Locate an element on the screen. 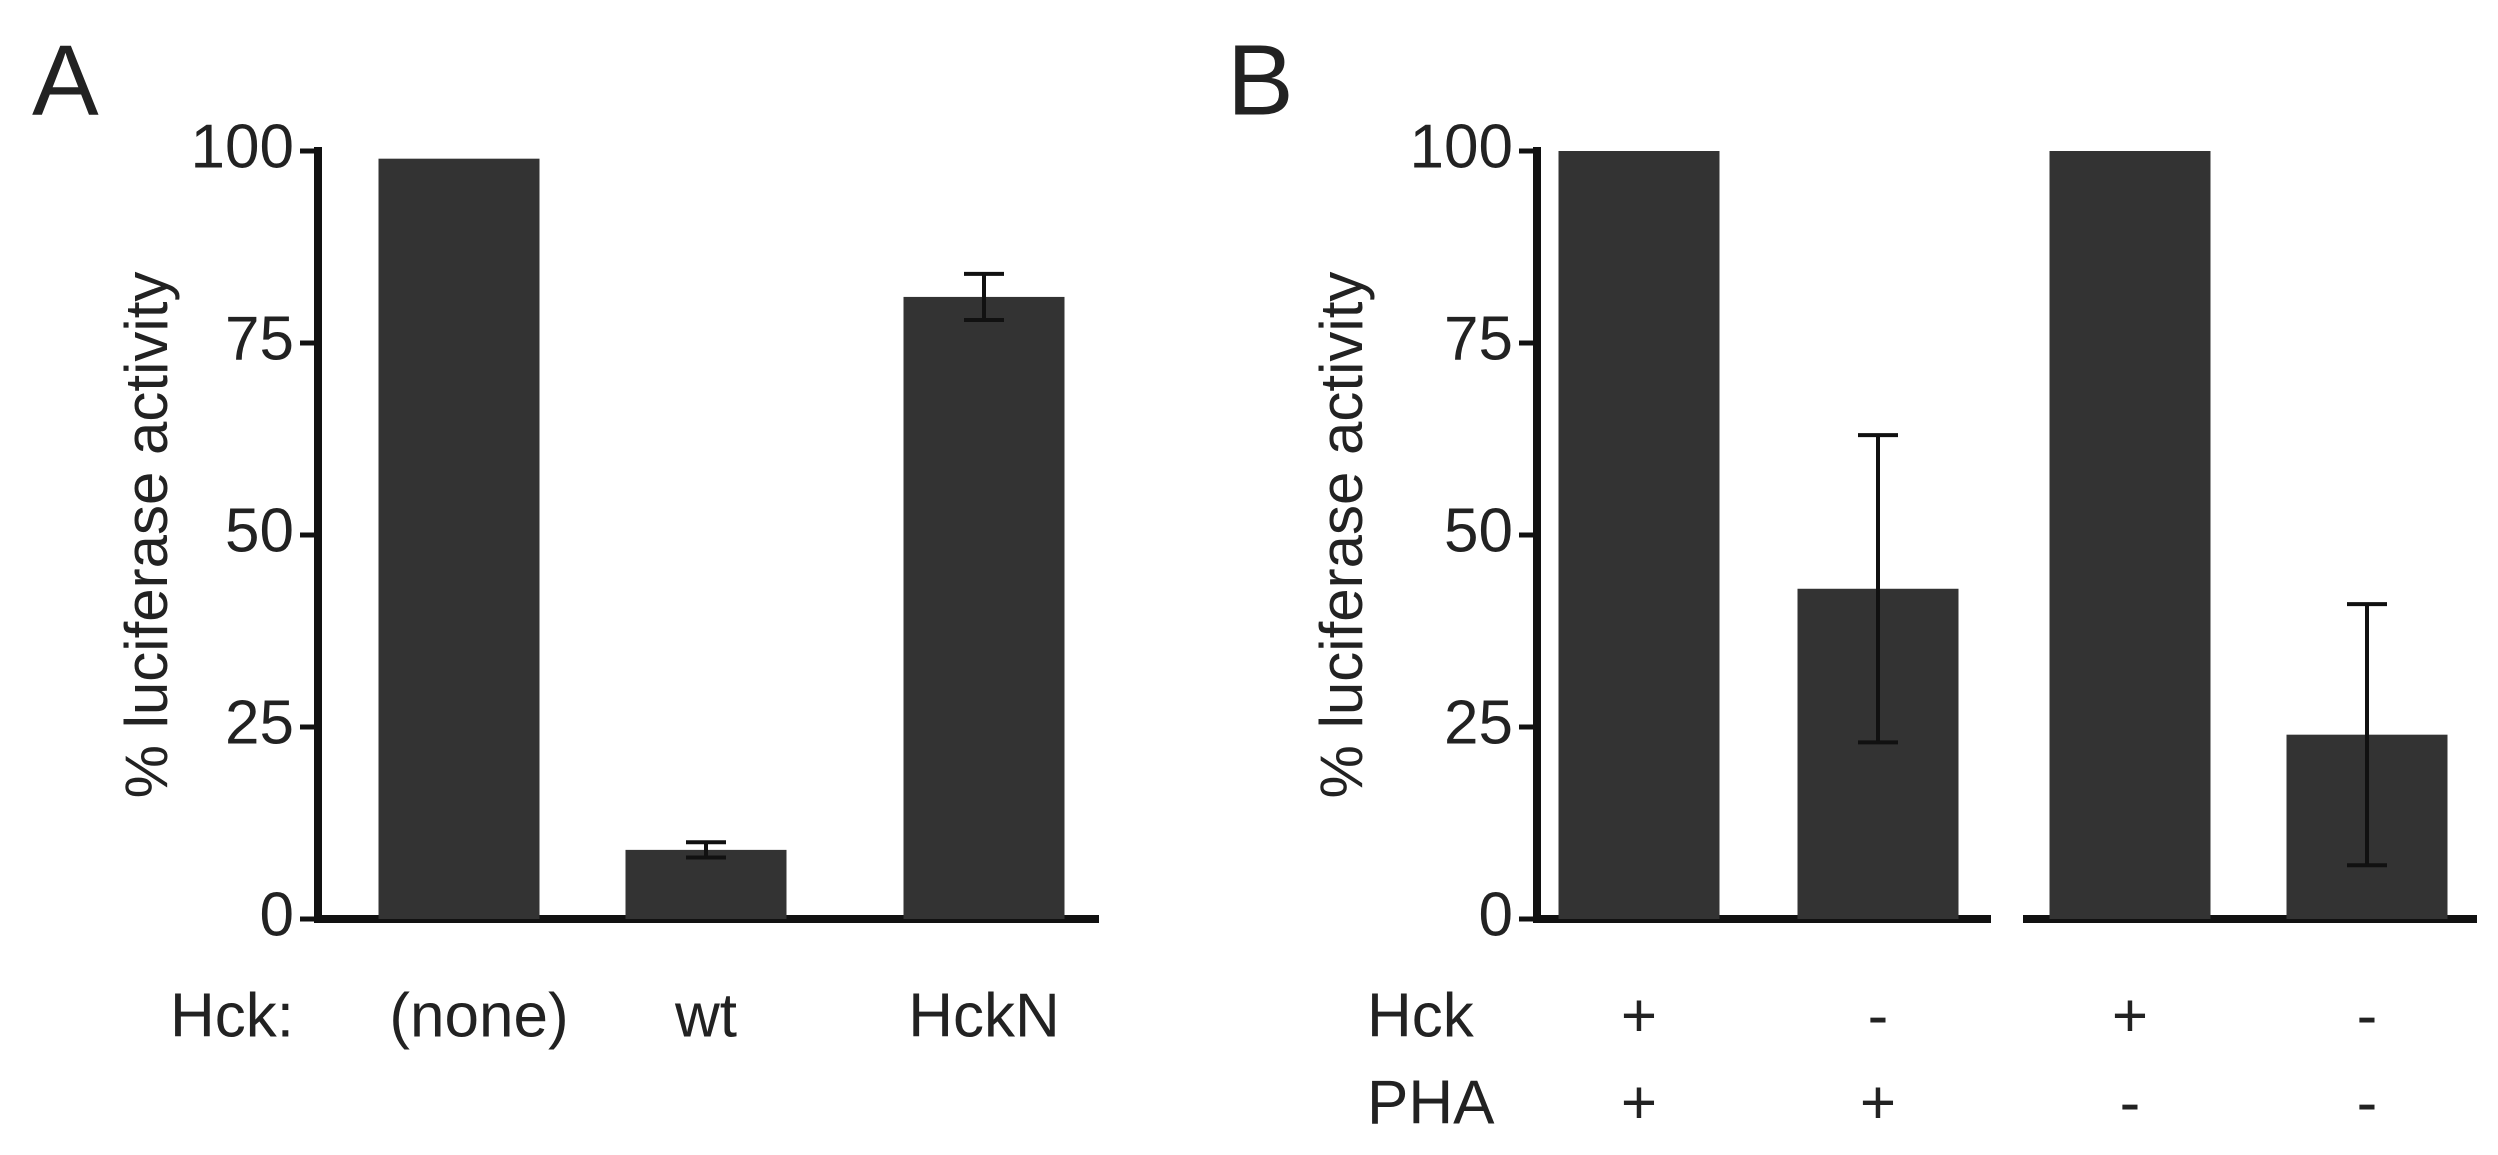 This screenshot has width=2498, height=1155. x-tick-label: wt is located at coordinates (705, 1015).